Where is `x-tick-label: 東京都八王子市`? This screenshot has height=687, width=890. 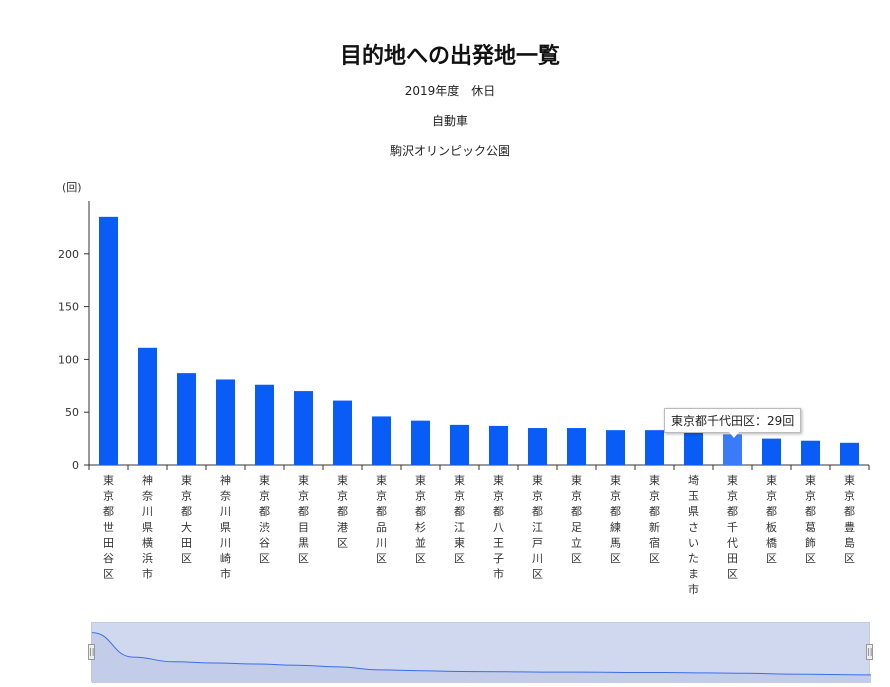 x-tick-label: 東京都八王子市 is located at coordinates (498, 527).